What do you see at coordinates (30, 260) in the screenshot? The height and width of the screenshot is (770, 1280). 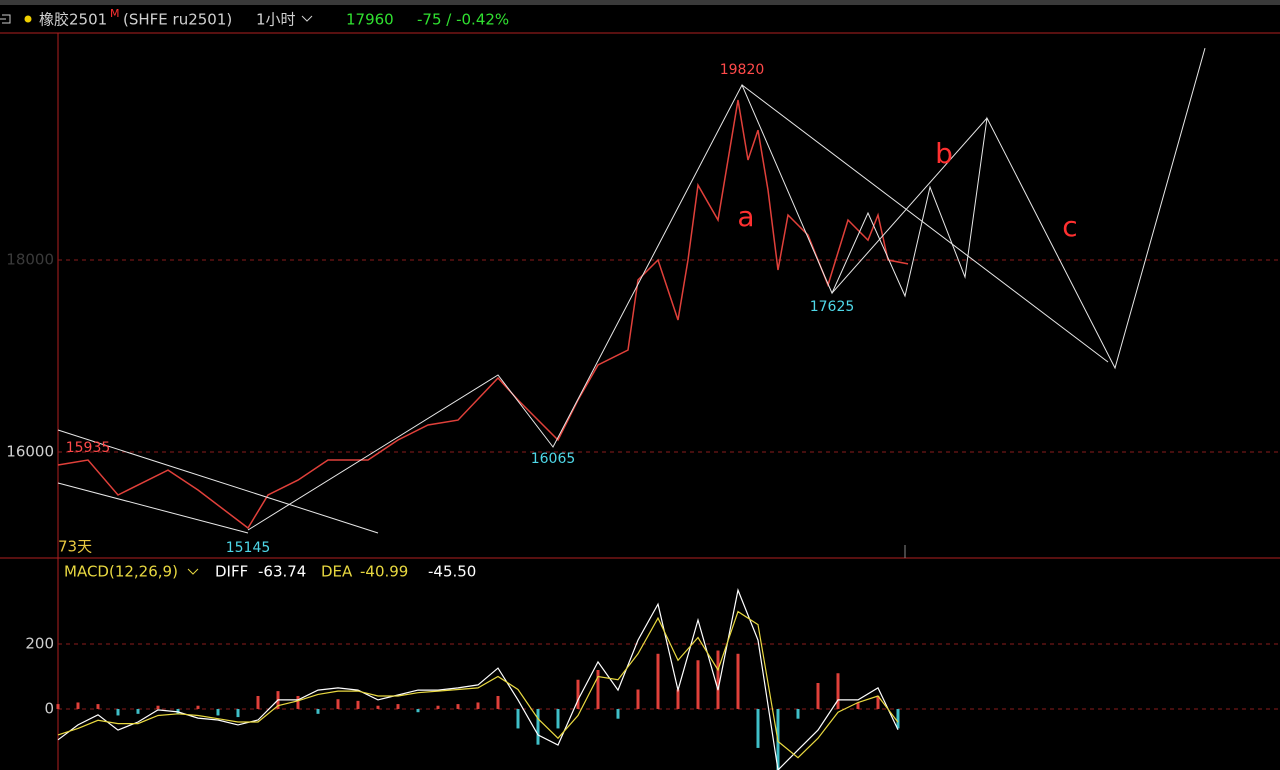 I see `y-tick-label: 18000` at bounding box center [30, 260].